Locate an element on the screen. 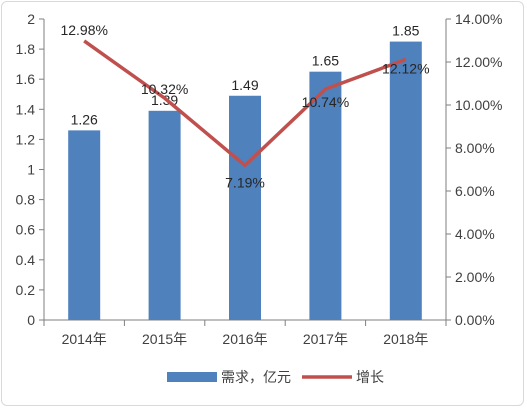 This screenshot has height=409, width=527. y-right-tick-label: 12.00% is located at coordinates (478, 62).